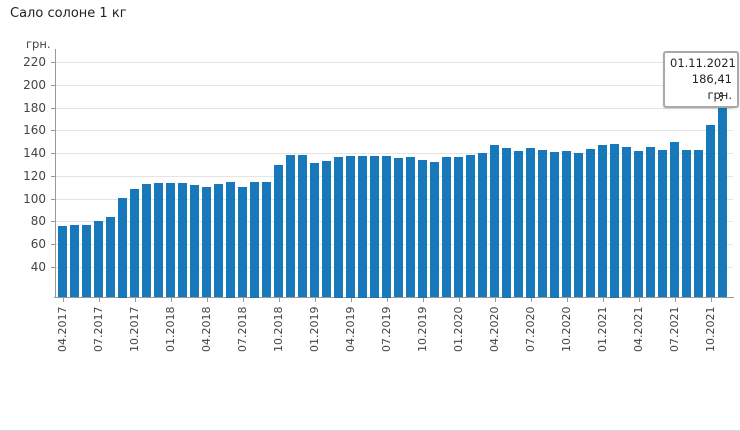 The width and height of the screenshot is (740, 431). Describe the element at coordinates (34, 153) in the screenshot. I see `y-axis-tick-label: 140` at that location.